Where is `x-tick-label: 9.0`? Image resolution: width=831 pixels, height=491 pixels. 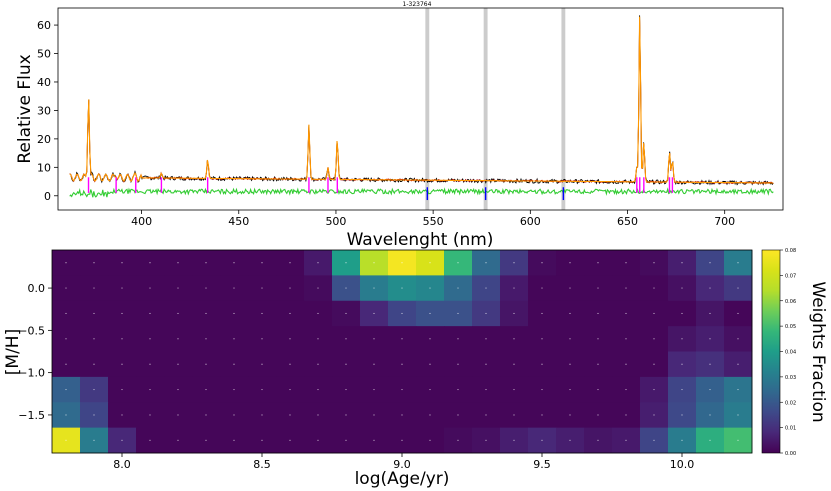 x-tick-label: 9.0 is located at coordinates (402, 464).